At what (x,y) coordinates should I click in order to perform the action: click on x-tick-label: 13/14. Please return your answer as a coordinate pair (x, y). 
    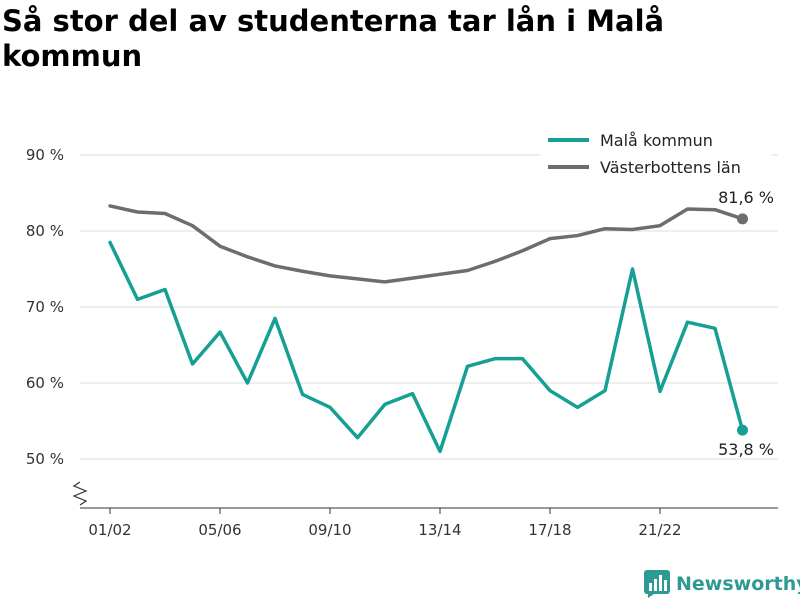
    Looking at the image, I should click on (439, 530).